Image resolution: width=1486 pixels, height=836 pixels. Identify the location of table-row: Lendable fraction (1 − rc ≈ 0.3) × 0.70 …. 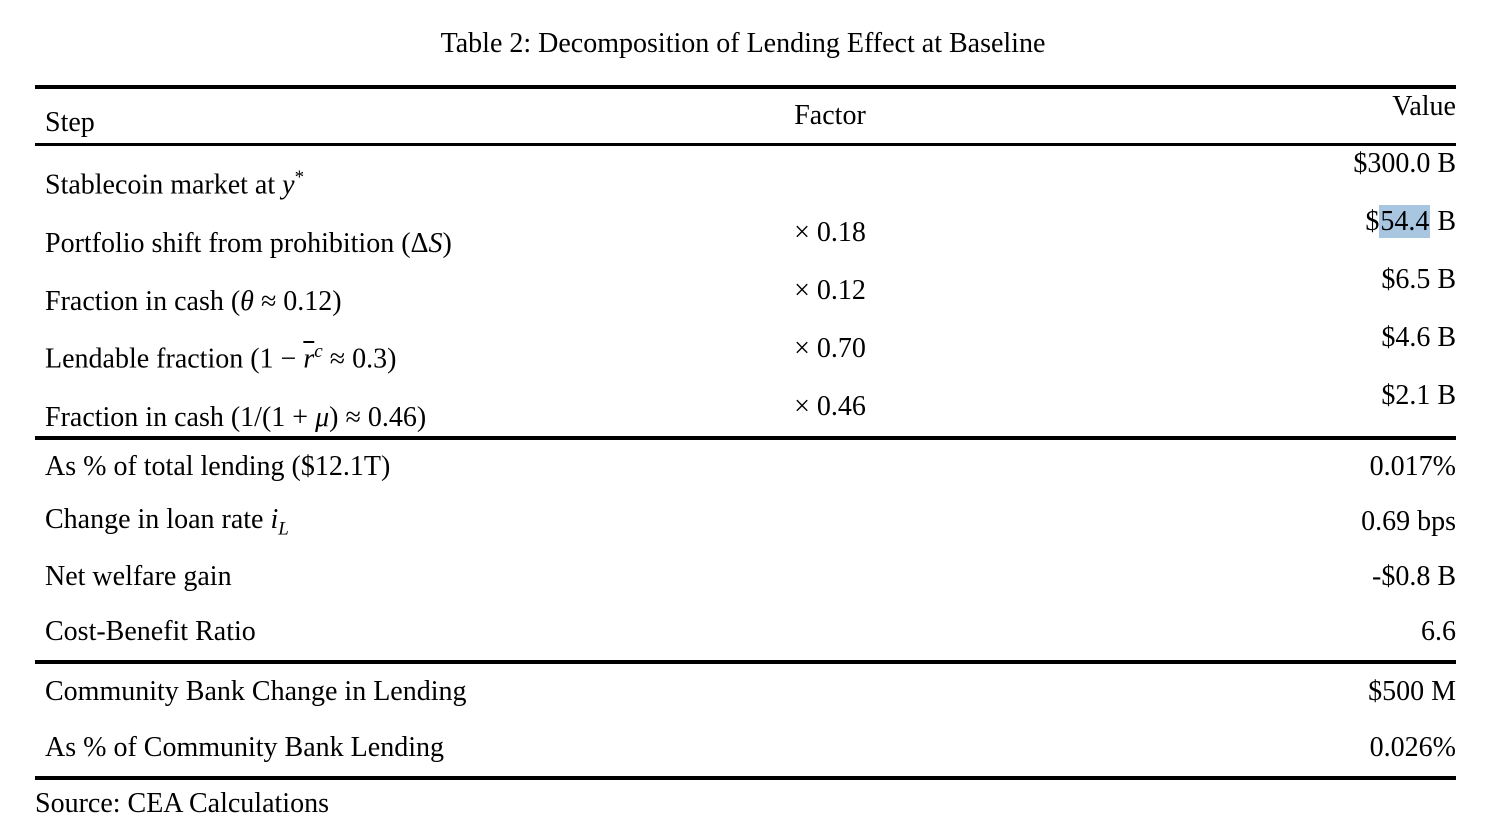
(745, 349).